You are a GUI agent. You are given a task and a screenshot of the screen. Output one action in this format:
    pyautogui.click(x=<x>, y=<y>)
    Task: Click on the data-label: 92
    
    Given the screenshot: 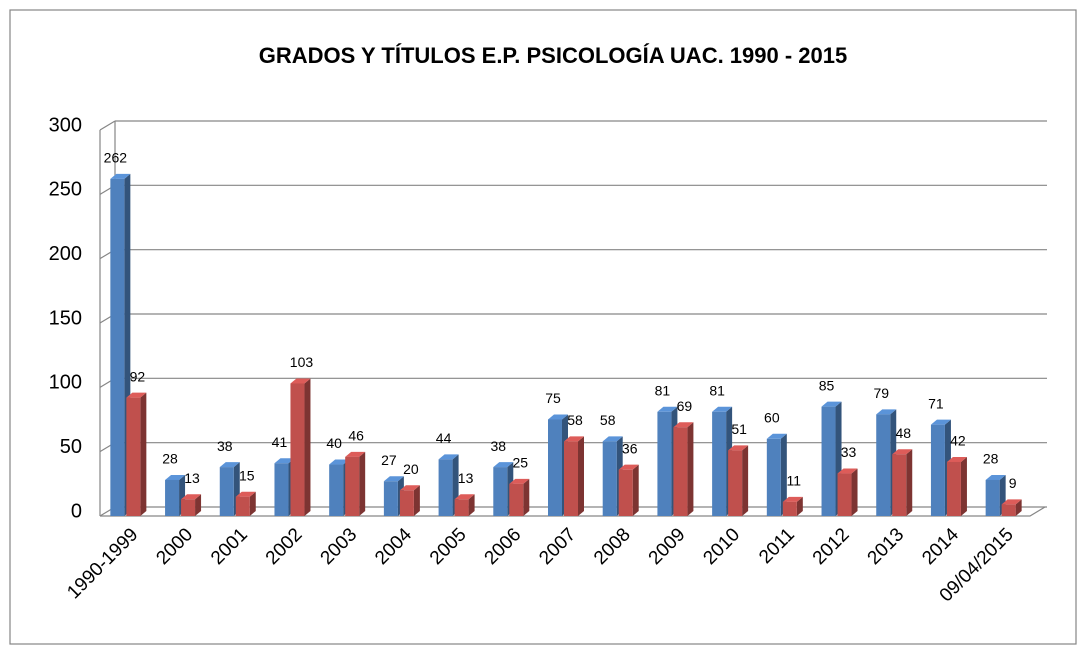 What is the action you would take?
    pyautogui.click(x=138, y=376)
    